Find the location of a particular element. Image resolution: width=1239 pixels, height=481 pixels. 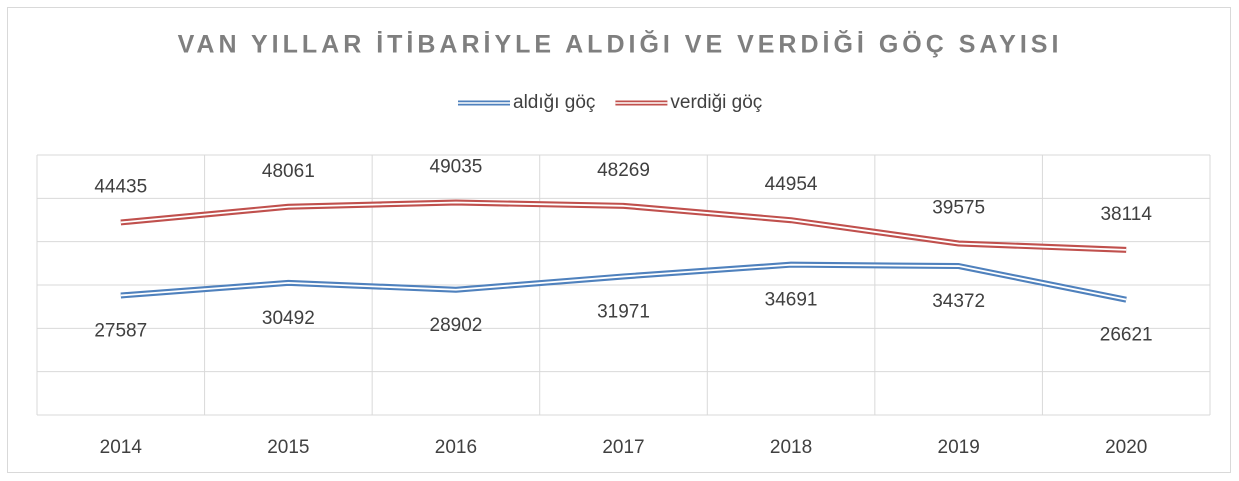

data-label: 39575 is located at coordinates (958, 208).